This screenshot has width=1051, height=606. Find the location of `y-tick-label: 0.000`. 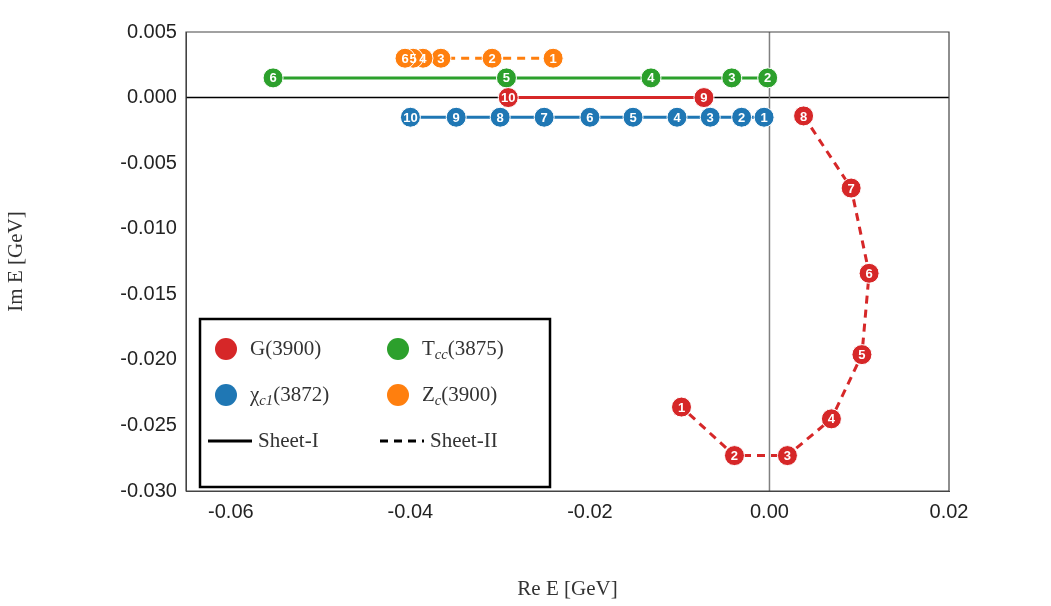

y-tick-label: 0.000 is located at coordinates (151, 96).